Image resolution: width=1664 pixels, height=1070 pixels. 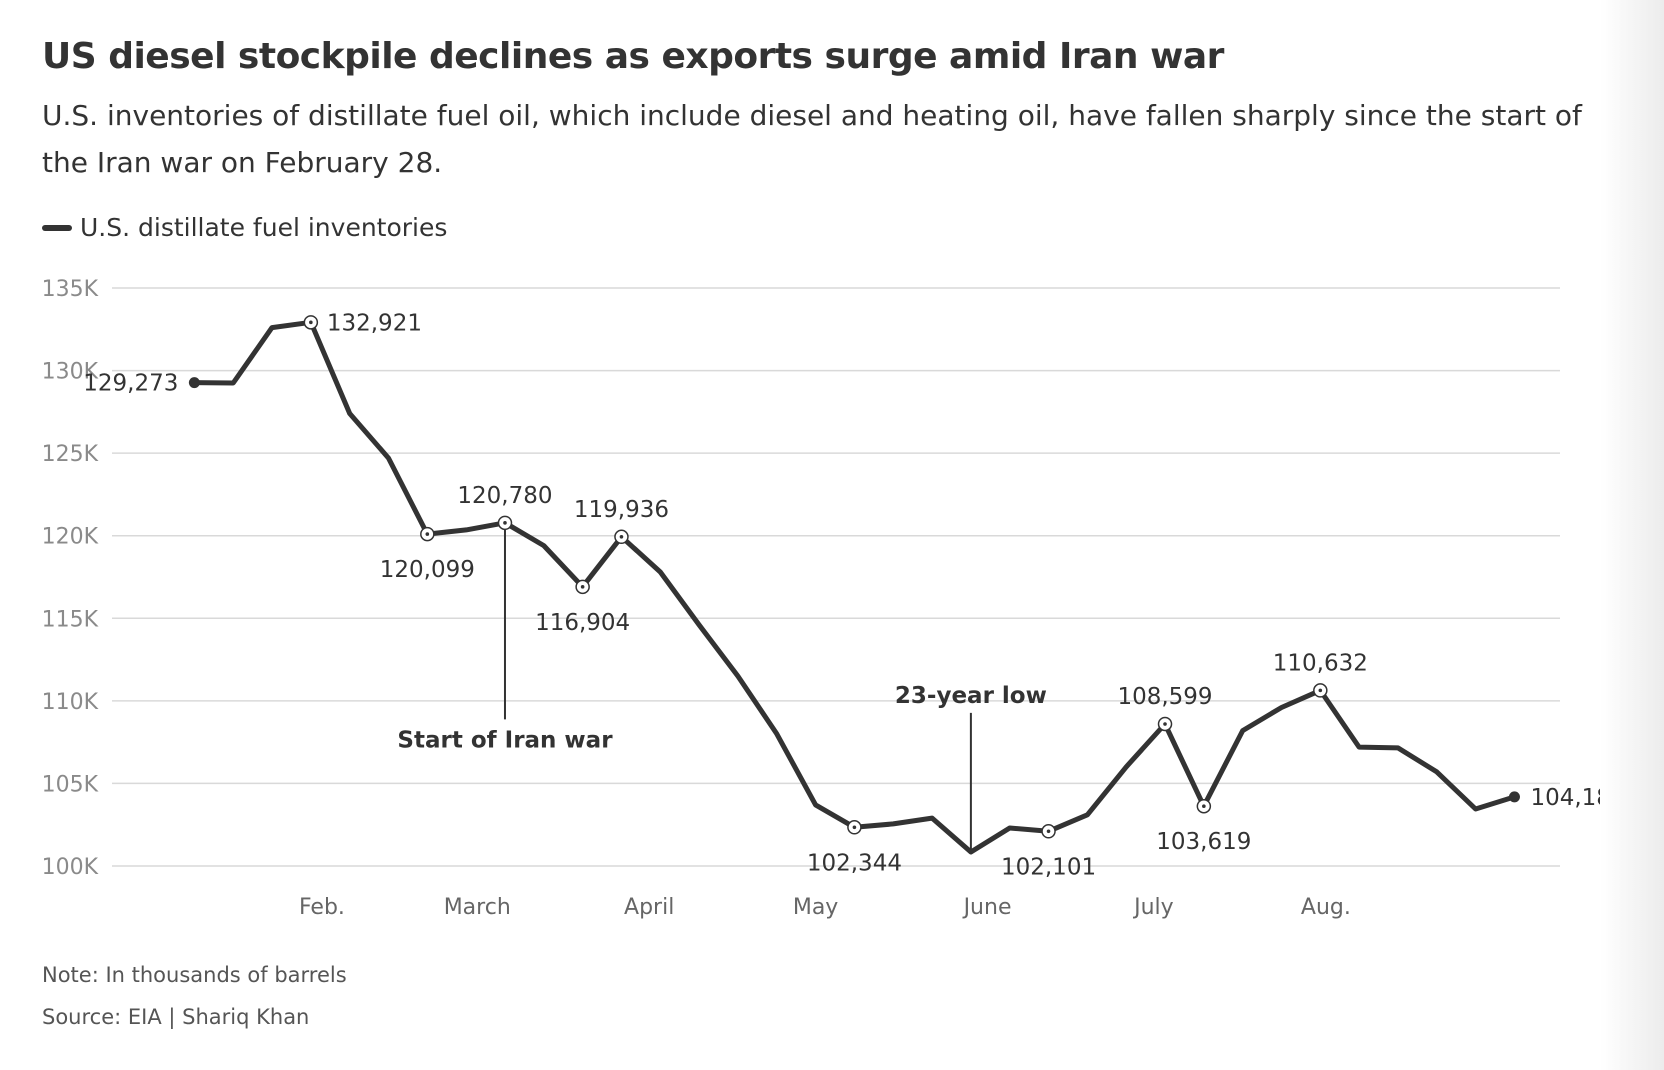 What do you see at coordinates (1164, 697) in the screenshot?
I see `data-label: 108,599` at bounding box center [1164, 697].